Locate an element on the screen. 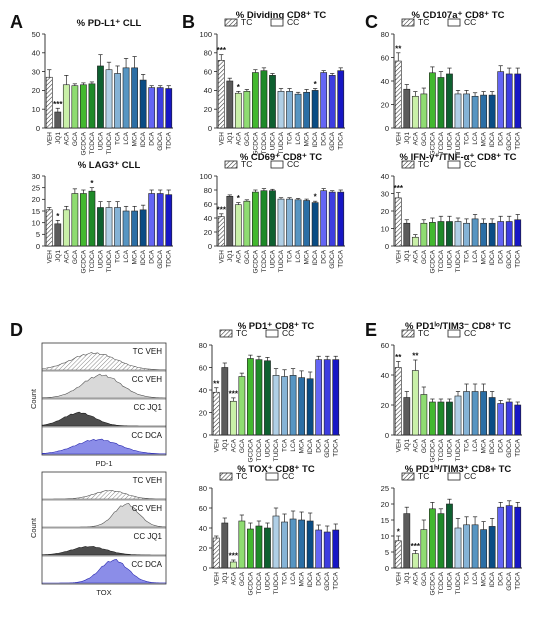  significance-mark: * is located at coordinates (399, 532).